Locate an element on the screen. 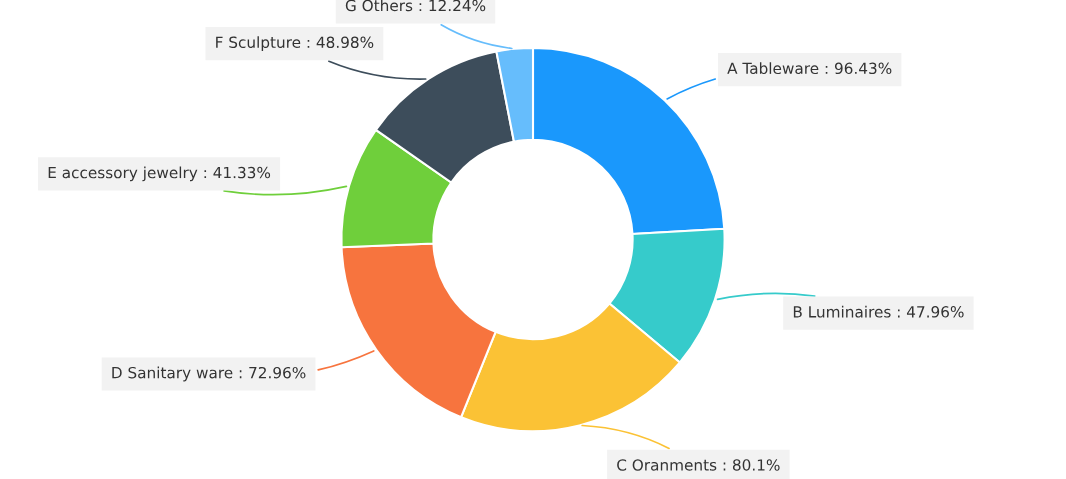 This screenshot has height=479, width=1066. slice-label: A Tableware : 96.43% is located at coordinates (809, 68).